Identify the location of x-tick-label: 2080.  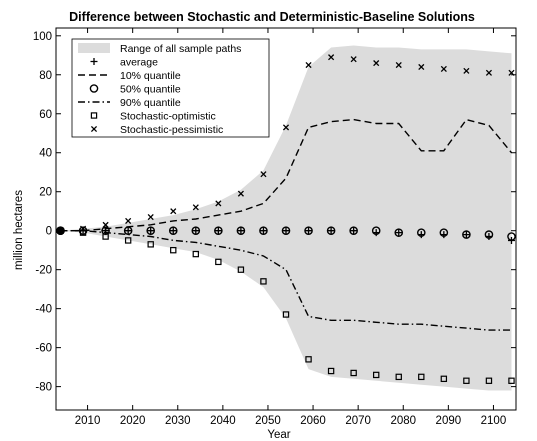
(403, 421).